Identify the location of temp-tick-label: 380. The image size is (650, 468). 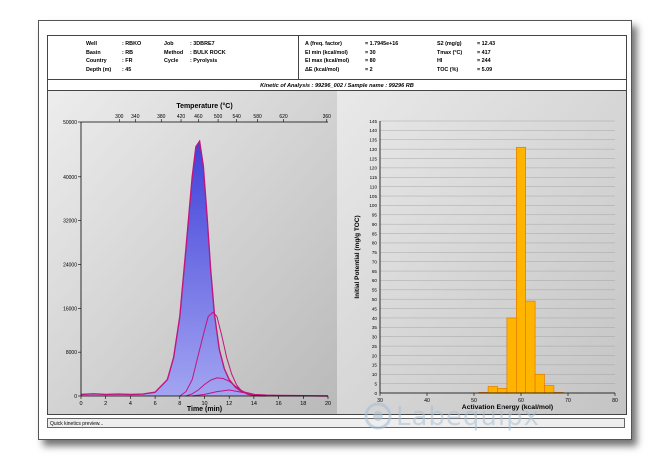
(161, 117).